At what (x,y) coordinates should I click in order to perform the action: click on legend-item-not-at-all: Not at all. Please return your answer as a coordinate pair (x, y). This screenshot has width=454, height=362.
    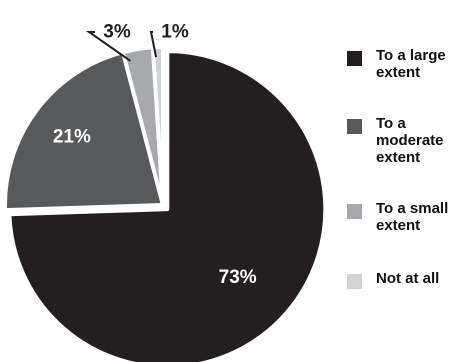
    Looking at the image, I should click on (400, 279).